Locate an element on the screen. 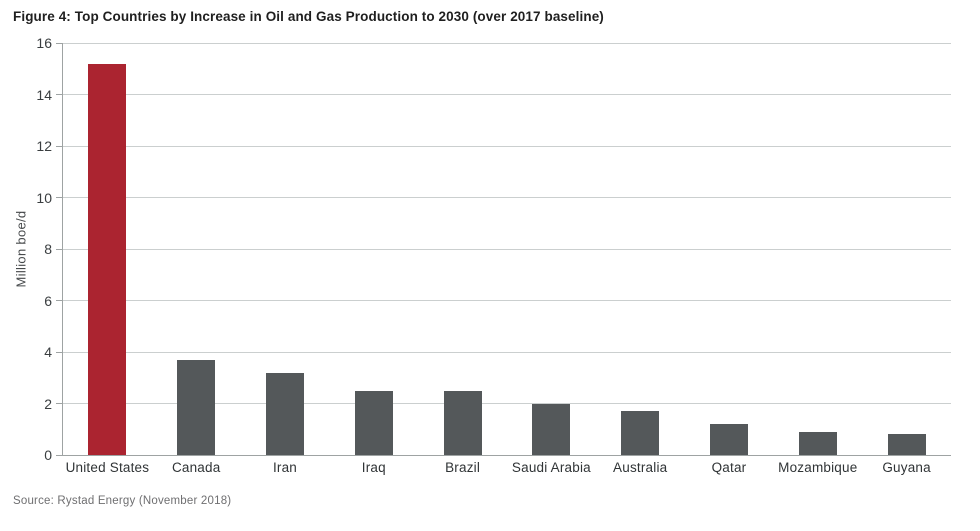  y-tick-label: 8 is located at coordinates (48, 249).